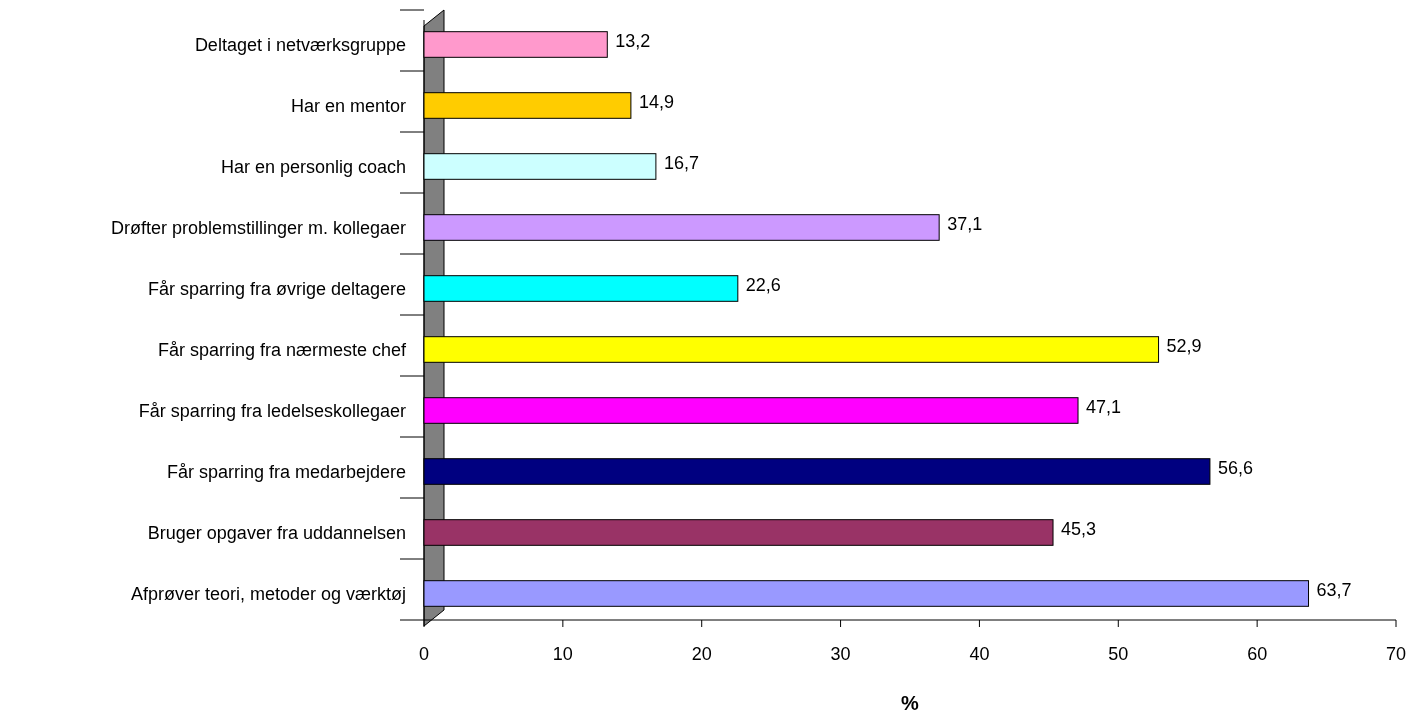 This screenshot has height=713, width=1413. Describe the element at coordinates (840, 654) in the screenshot. I see `x-tick-label: 30` at that location.